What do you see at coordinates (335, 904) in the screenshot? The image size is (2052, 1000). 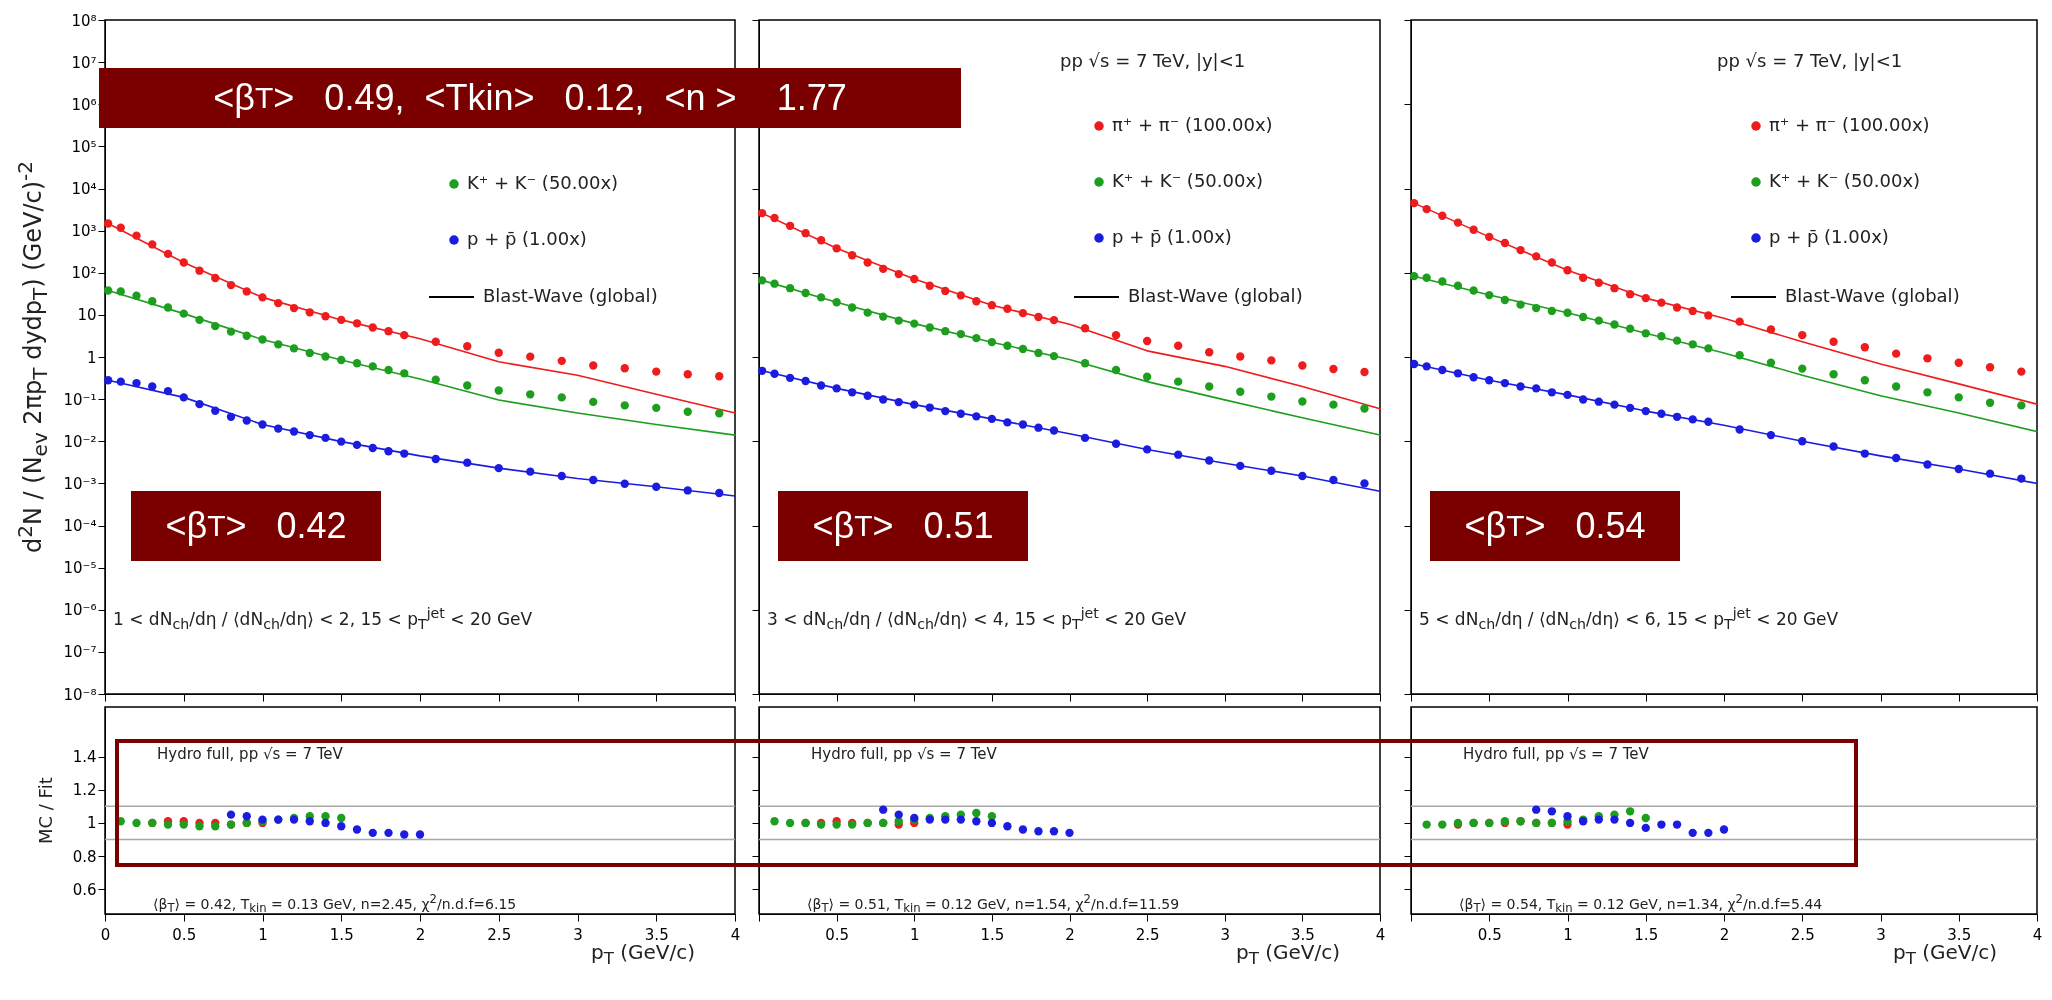 I see `annotation: ⟨β$_{T}$⟩ = 0.42, T$_{kin}$ = 0.13 GeV, n=2.45, χ$^{2}$/n.d.f=6.15` at bounding box center [335, 904].